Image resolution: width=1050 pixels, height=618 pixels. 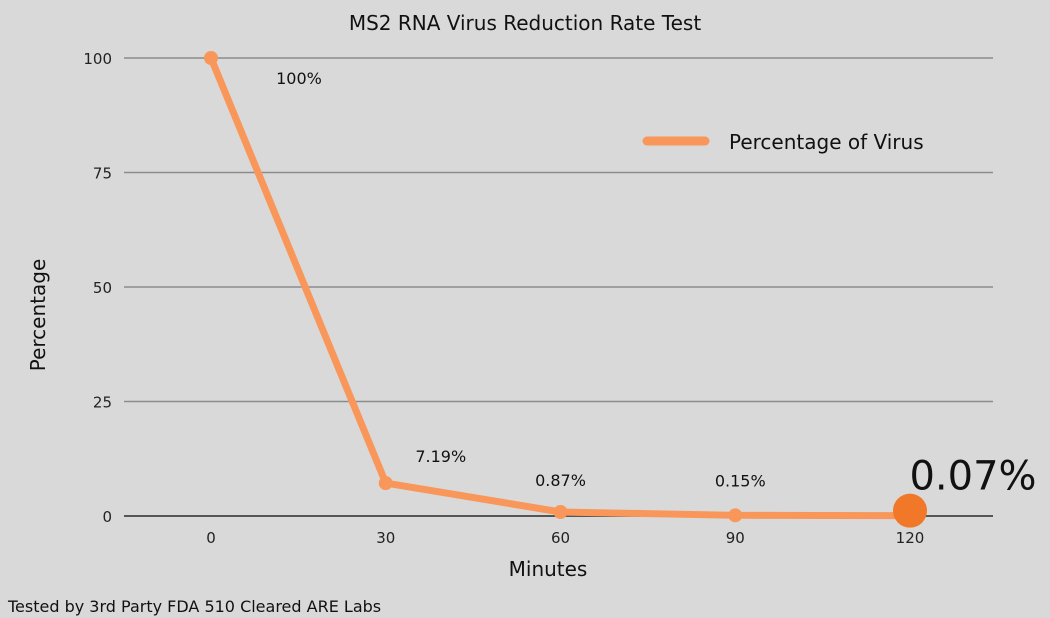 What do you see at coordinates (548, 569) in the screenshot?
I see `x-axis-label: Minutes` at bounding box center [548, 569].